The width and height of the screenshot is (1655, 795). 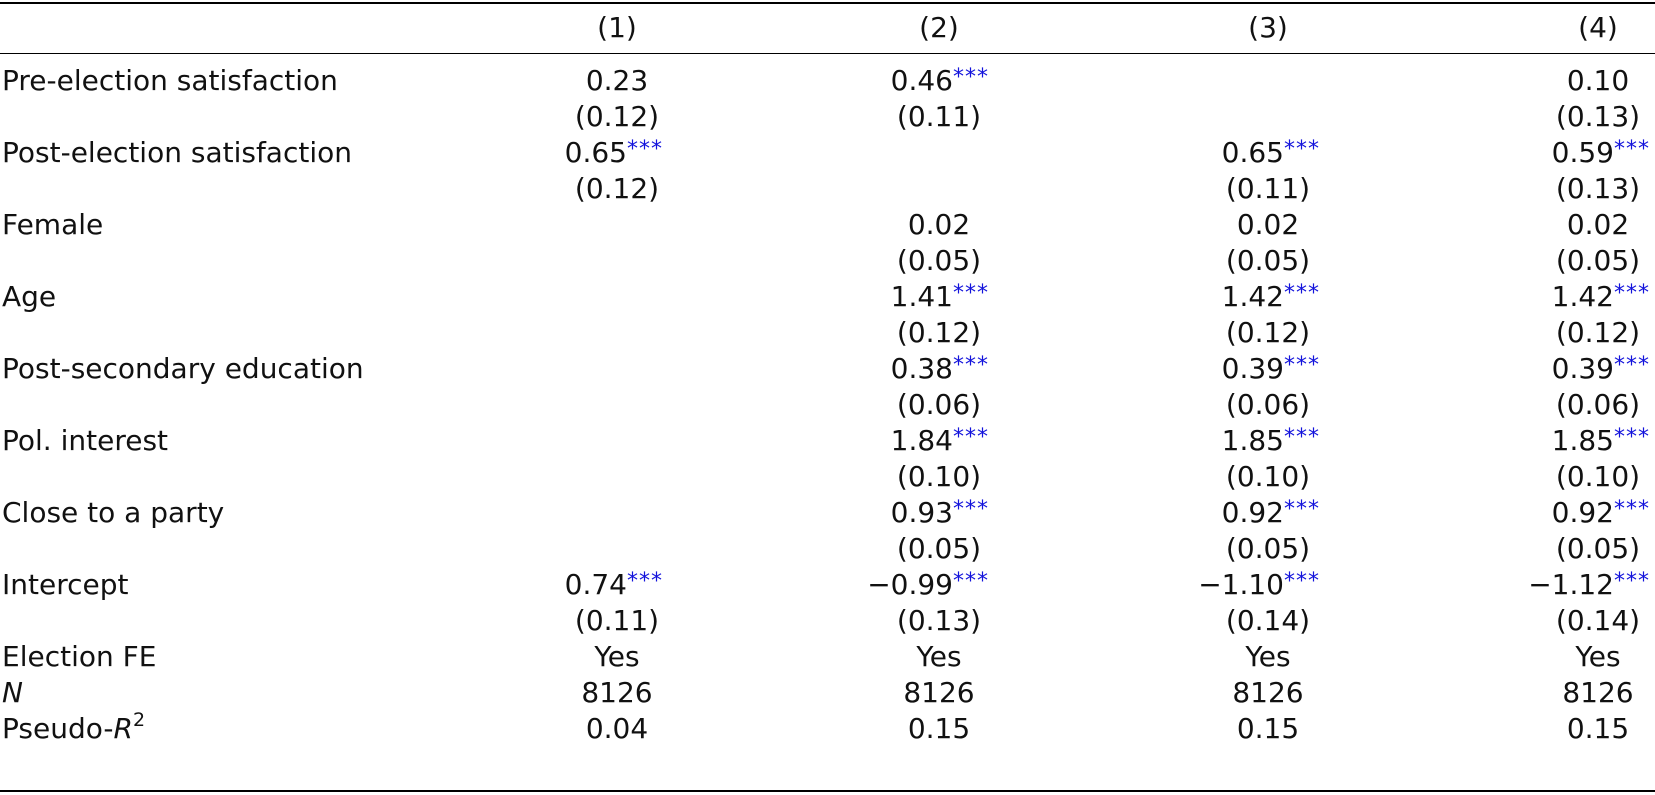 I want to click on row-label: Age, so click(x=29, y=296).